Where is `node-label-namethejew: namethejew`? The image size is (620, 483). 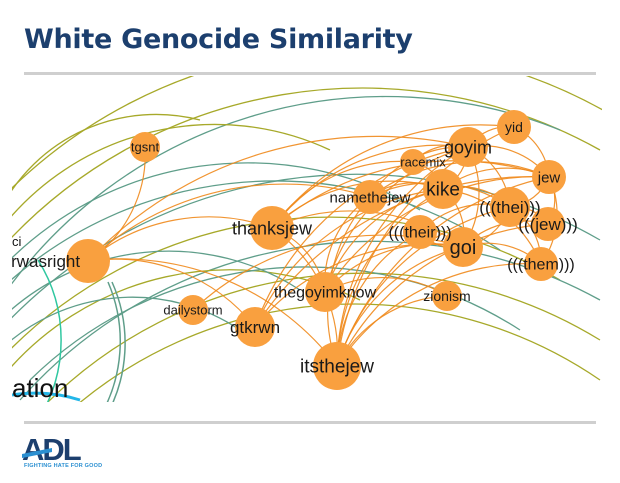
node-label-namethejew: namethejew is located at coordinates (370, 197).